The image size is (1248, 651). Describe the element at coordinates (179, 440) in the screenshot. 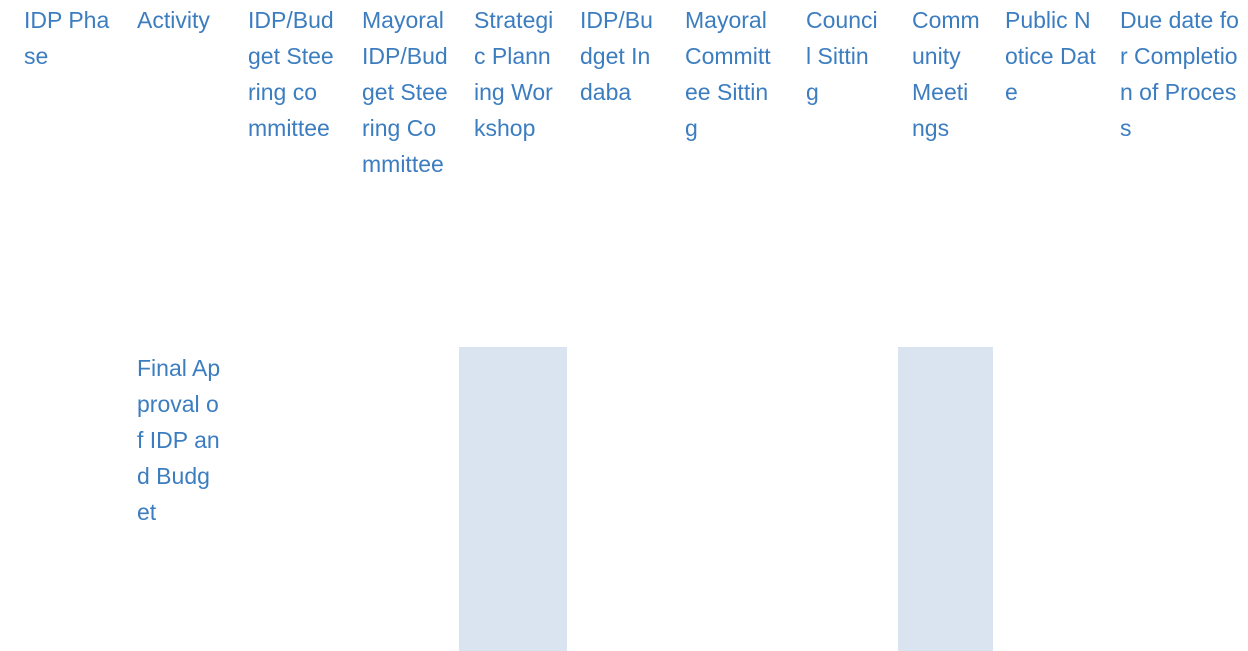

I see `activity-cell: Final Approval of IDP and Budget` at that location.